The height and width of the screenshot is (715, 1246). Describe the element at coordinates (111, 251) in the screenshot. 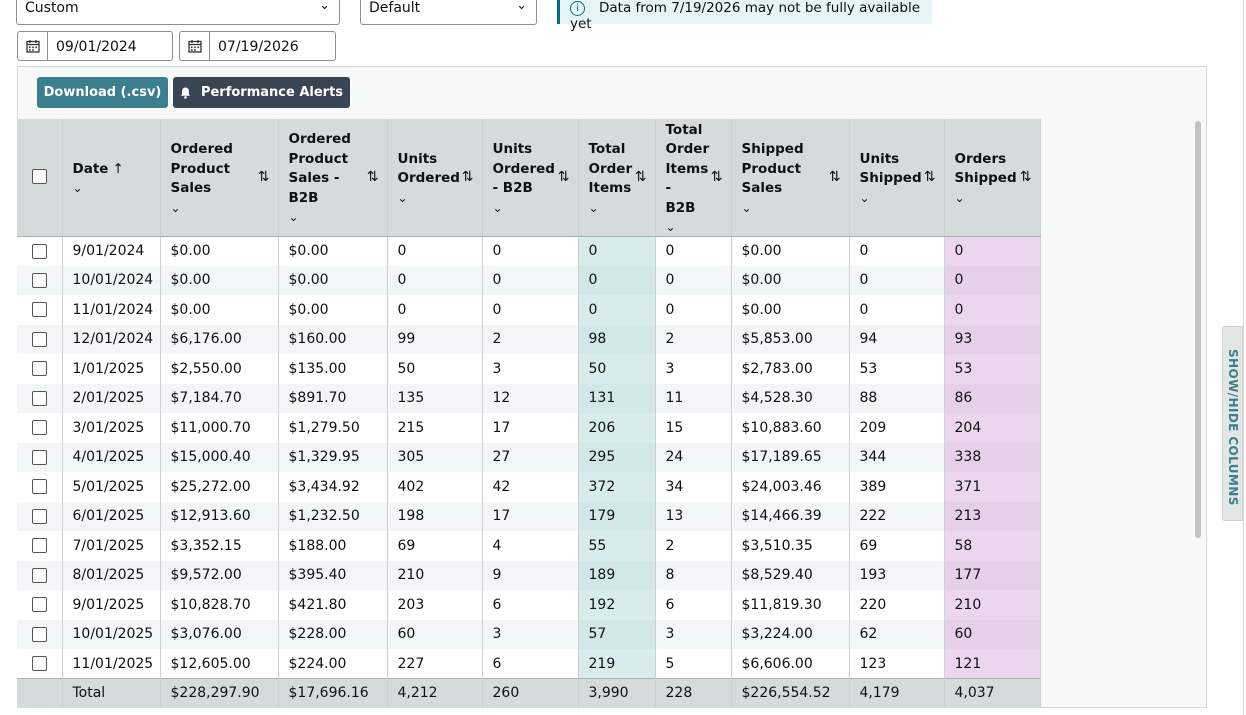

I see `table-cell: 9/01/2024` at that location.